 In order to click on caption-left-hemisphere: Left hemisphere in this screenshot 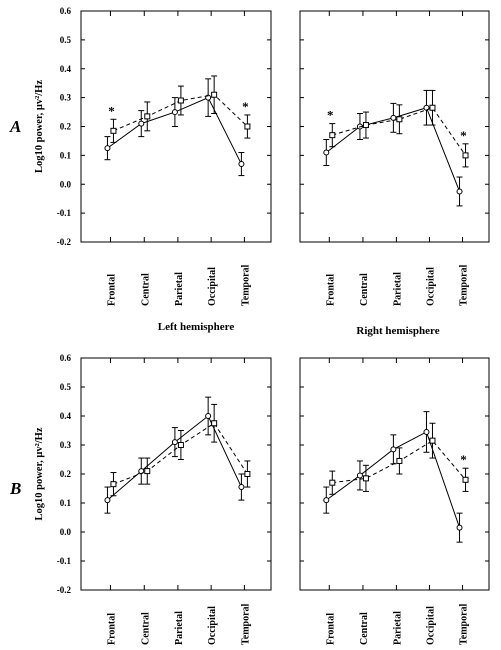, I will do `click(196, 327)`.